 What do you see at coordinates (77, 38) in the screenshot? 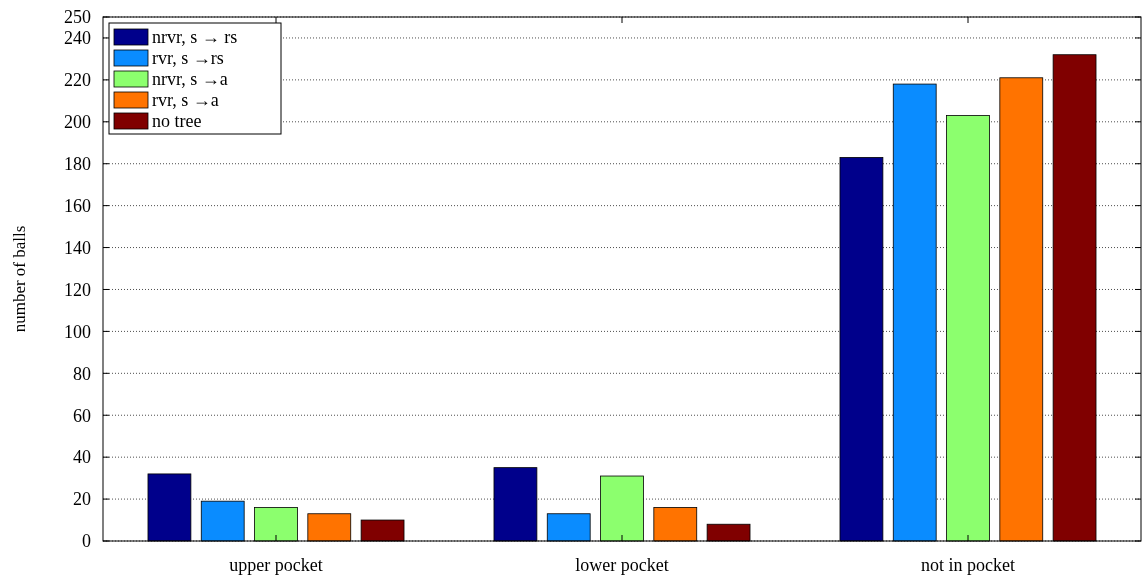
I see `y-tick-label: 240` at bounding box center [77, 38].